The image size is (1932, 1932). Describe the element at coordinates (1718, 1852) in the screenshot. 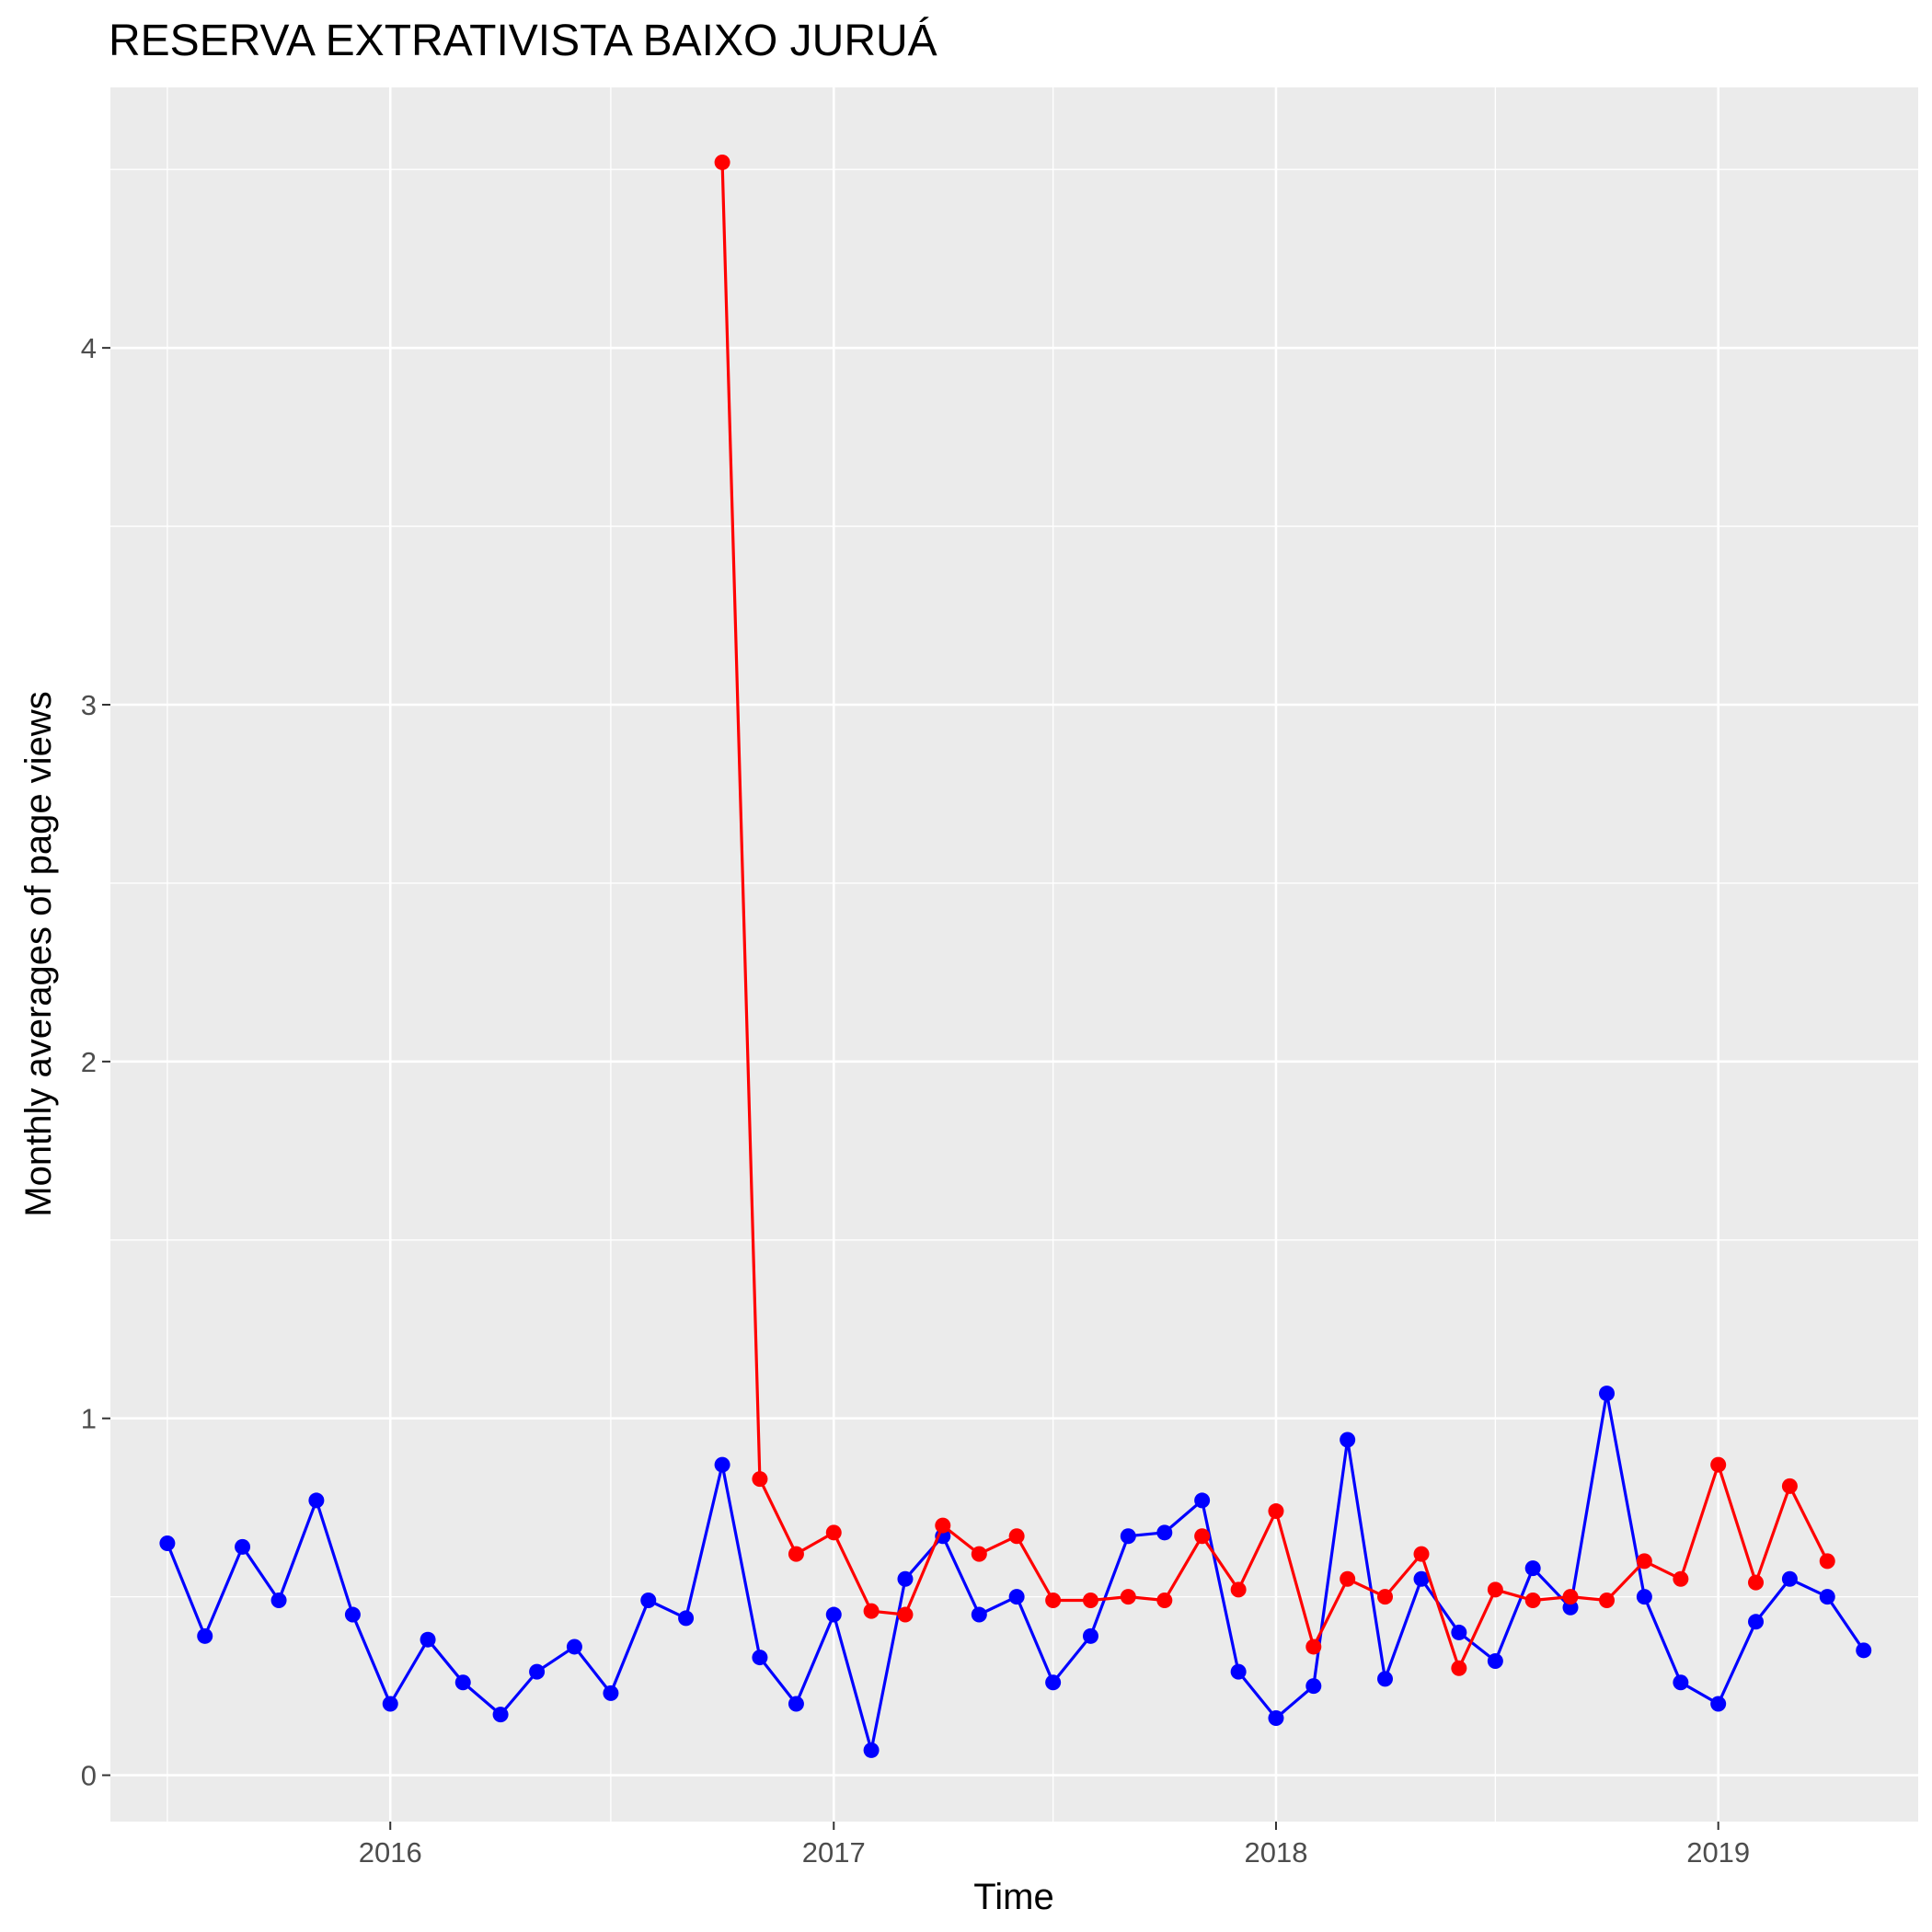

I see `x-tick-label: 2019` at that location.